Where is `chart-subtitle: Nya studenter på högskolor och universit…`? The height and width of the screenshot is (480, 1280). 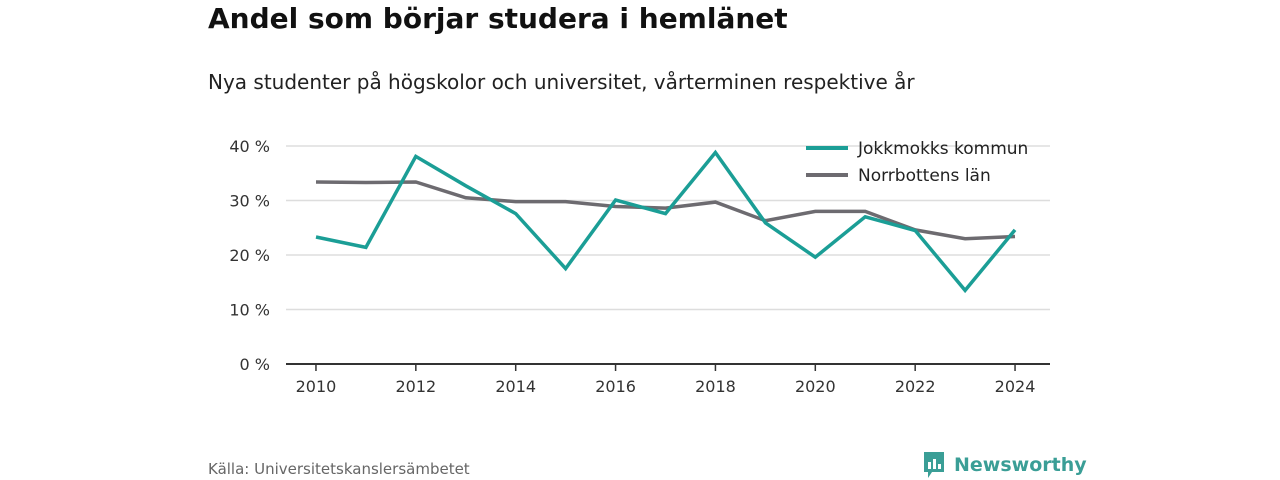
chart-subtitle: Nya studenter på högskolor och universit… is located at coordinates (561, 82).